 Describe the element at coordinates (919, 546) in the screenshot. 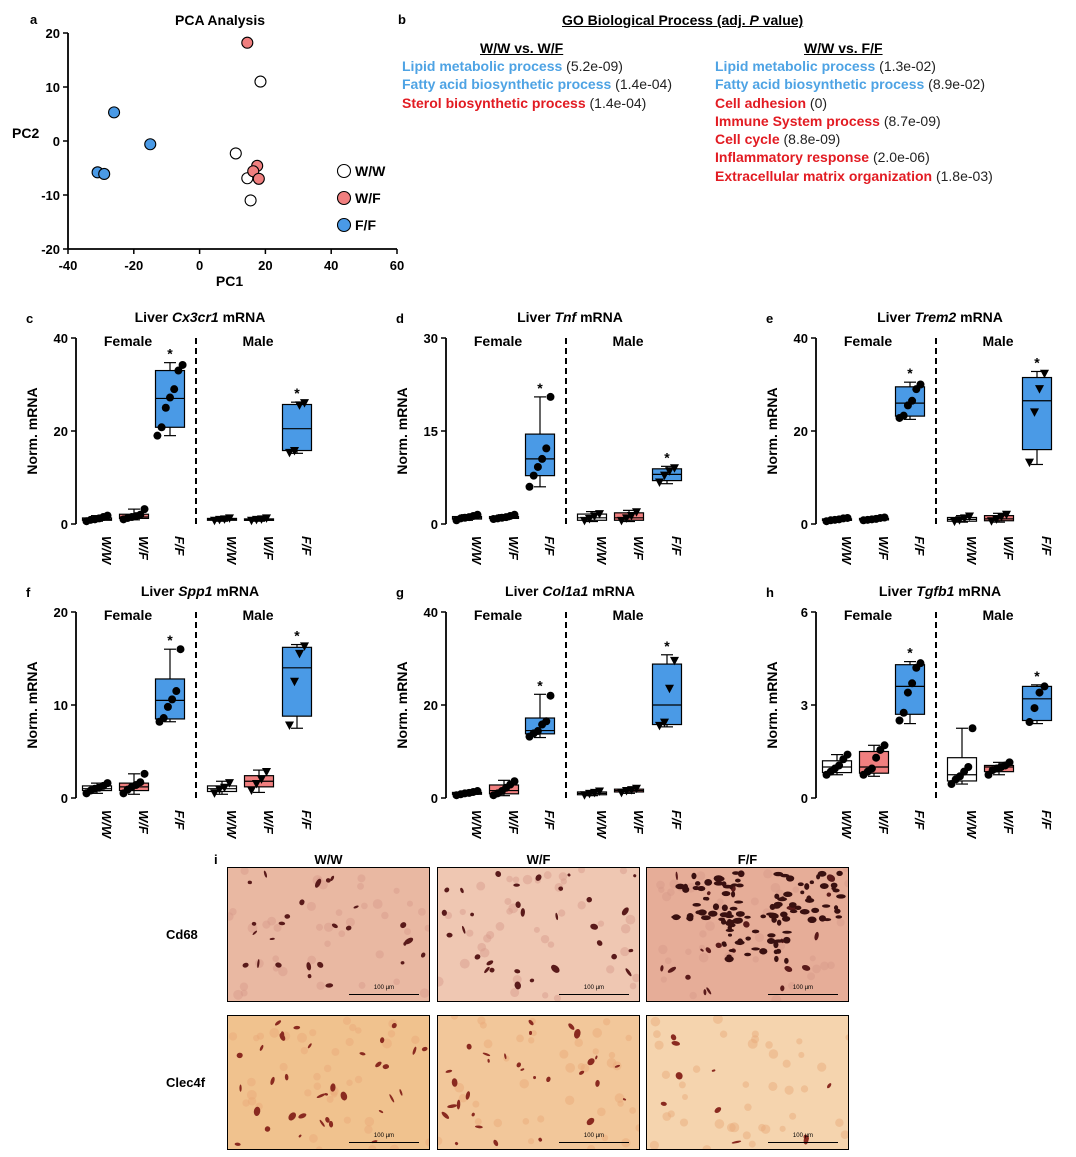

I see `x-category-label: F/F` at that location.